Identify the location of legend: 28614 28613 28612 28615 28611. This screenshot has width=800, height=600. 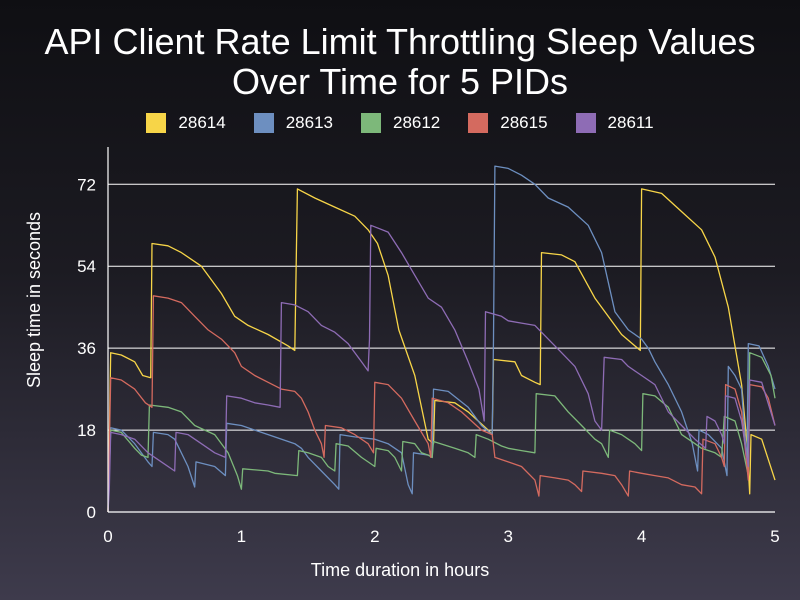
(400, 123).